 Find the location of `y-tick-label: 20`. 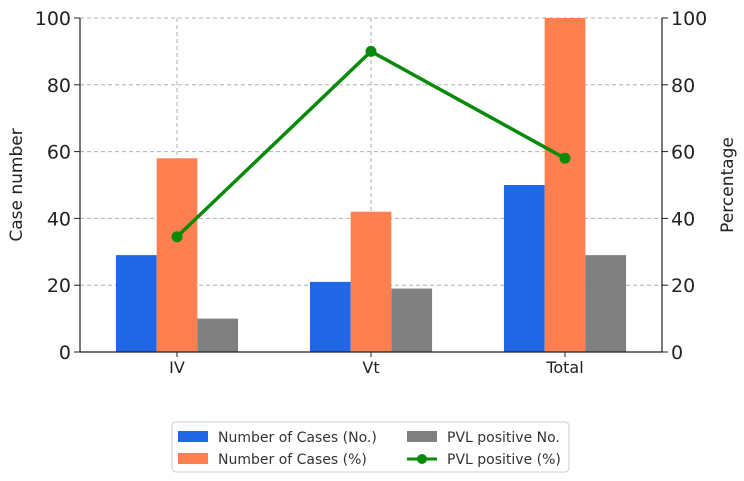

y-tick-label: 20 is located at coordinates (59, 286).